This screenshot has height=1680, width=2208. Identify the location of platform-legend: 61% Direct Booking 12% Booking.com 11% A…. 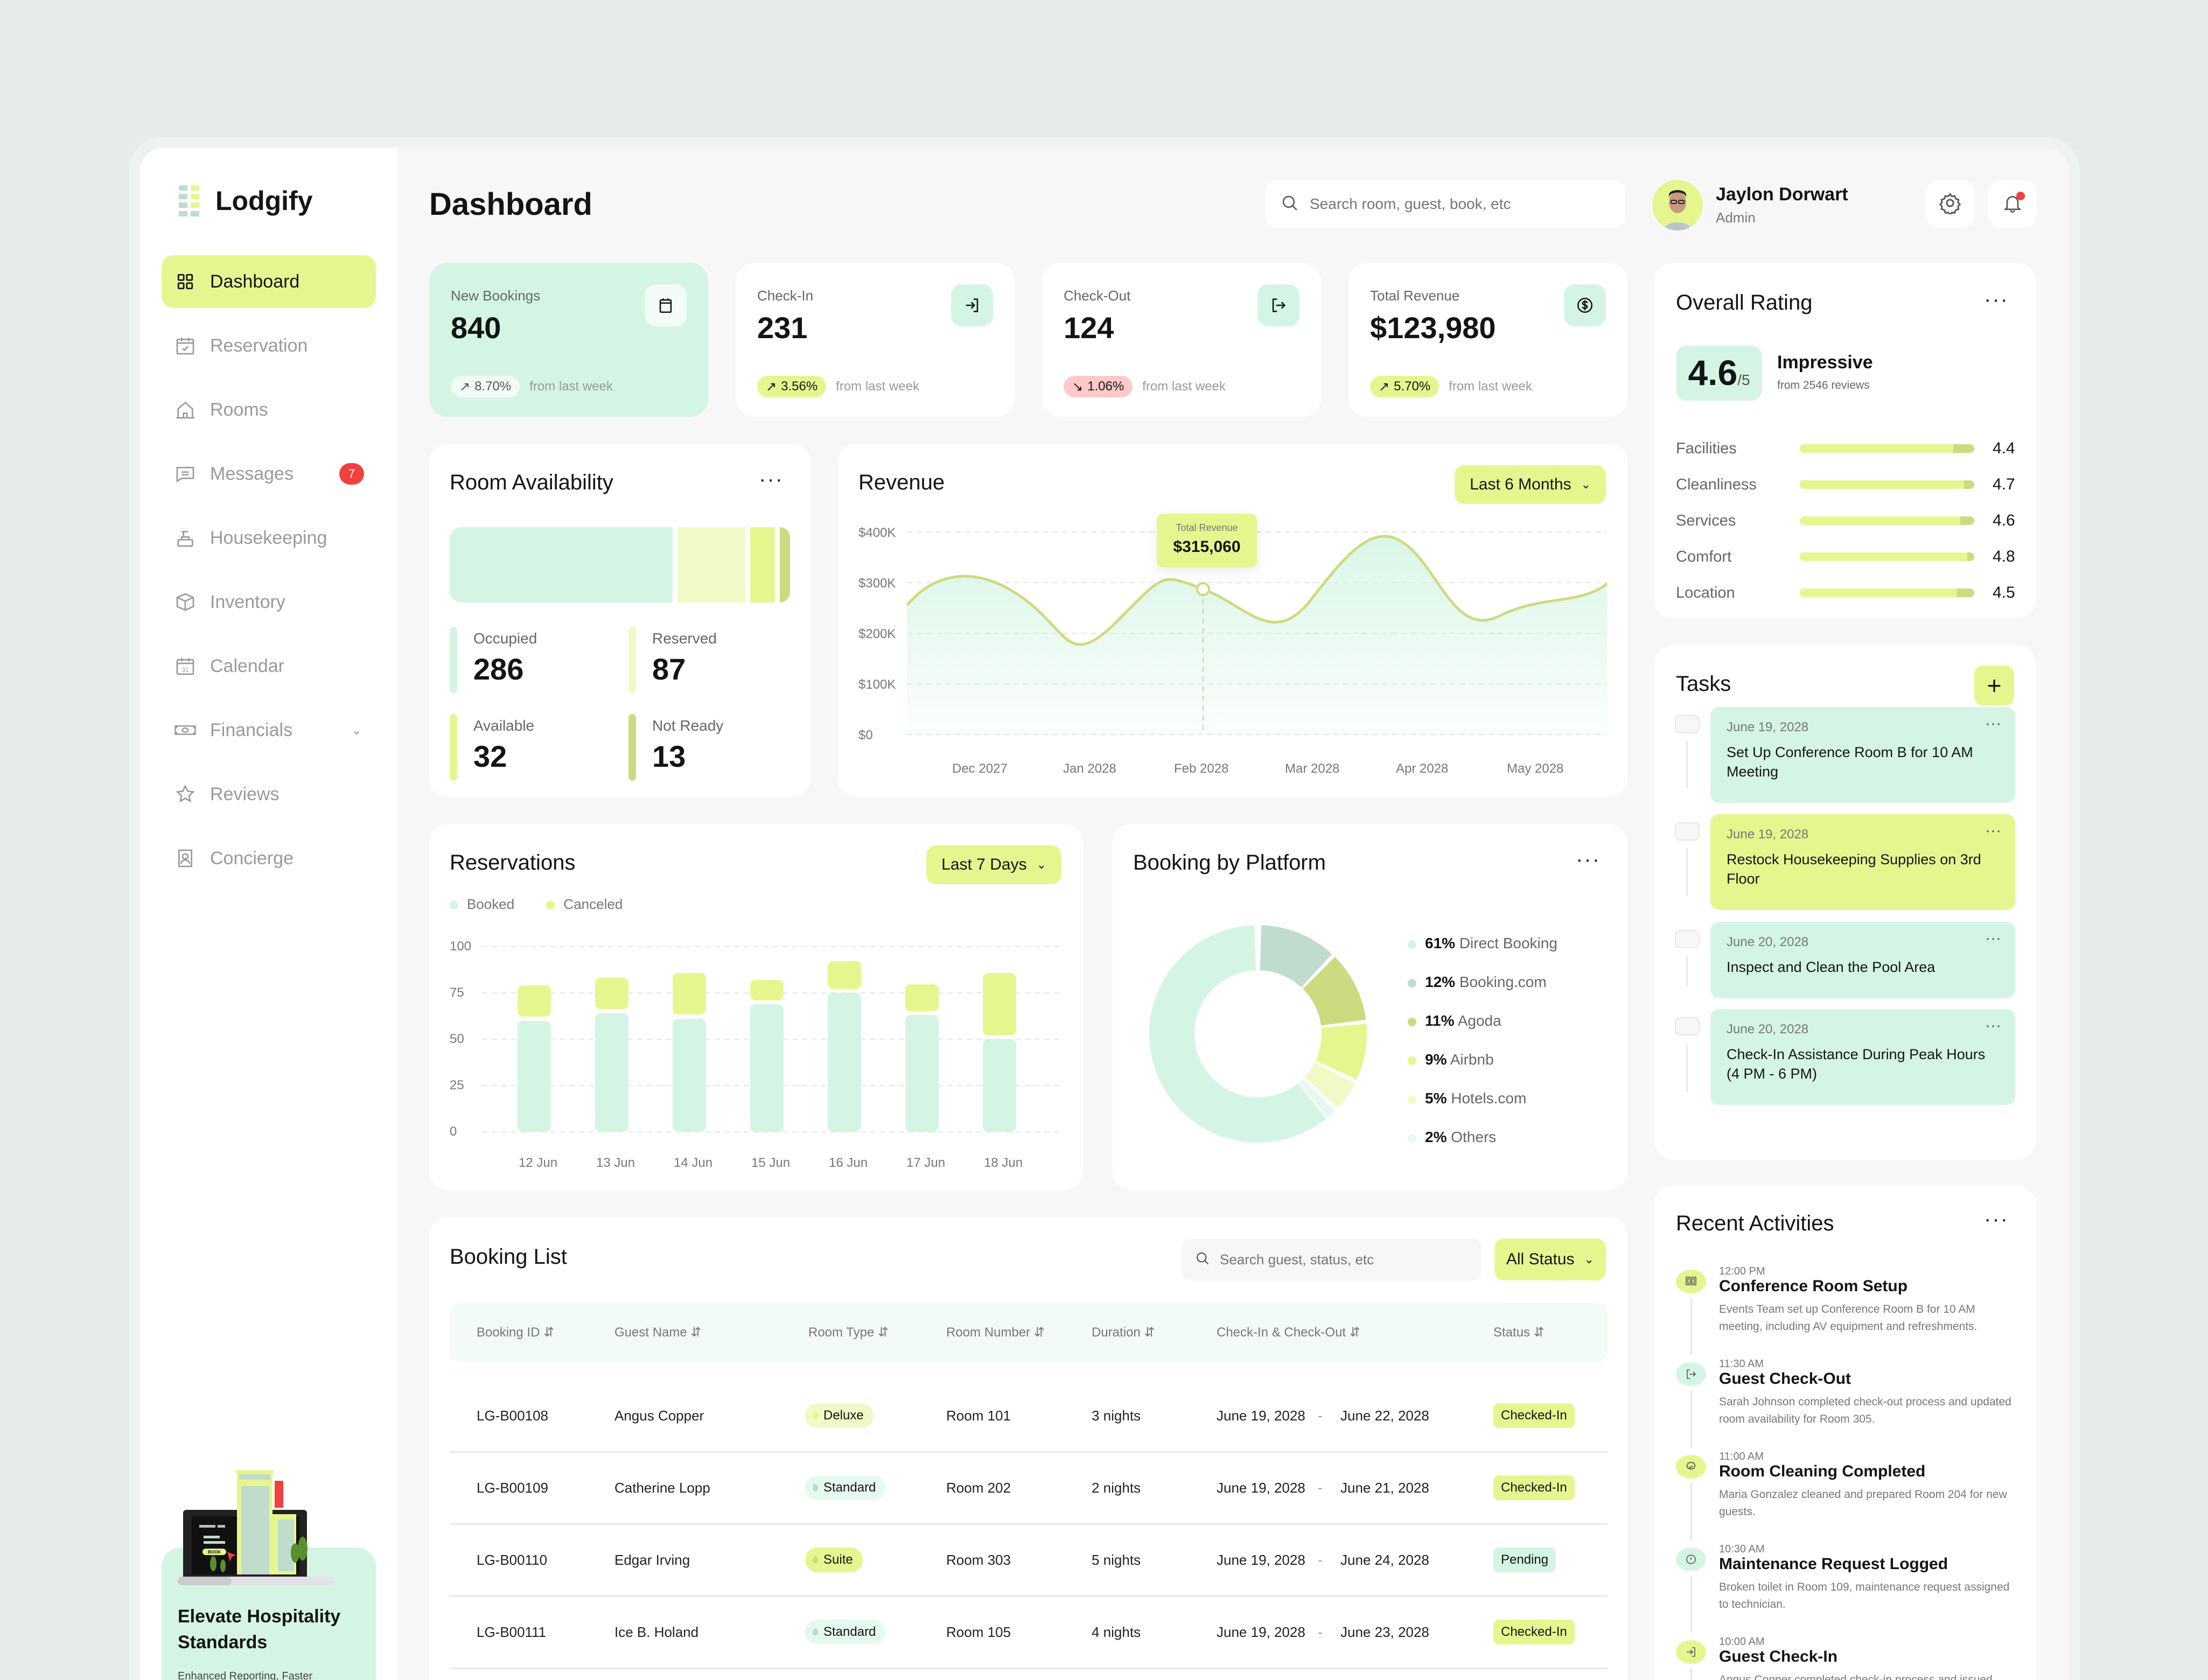
(1482, 1040).